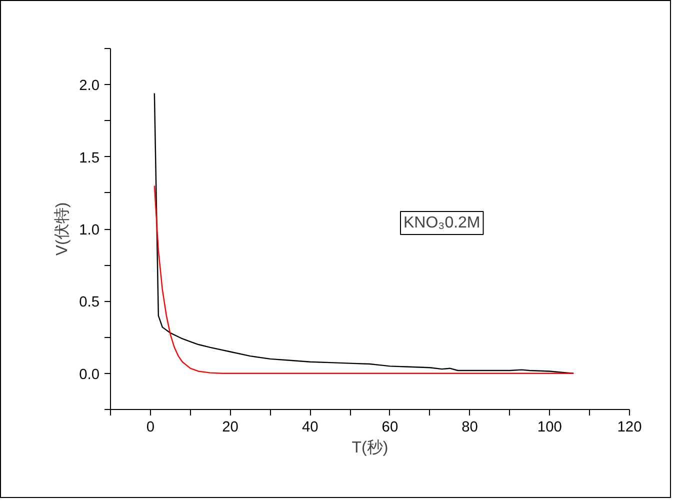  Describe the element at coordinates (549, 428) in the screenshot. I see `x-tick-label: 100` at that location.